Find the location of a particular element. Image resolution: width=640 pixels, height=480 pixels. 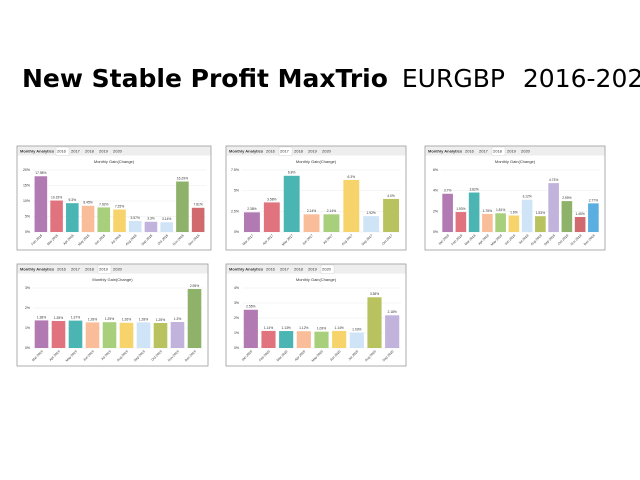

x-tick-label: Jul 2016 is located at coordinates (116, 239).